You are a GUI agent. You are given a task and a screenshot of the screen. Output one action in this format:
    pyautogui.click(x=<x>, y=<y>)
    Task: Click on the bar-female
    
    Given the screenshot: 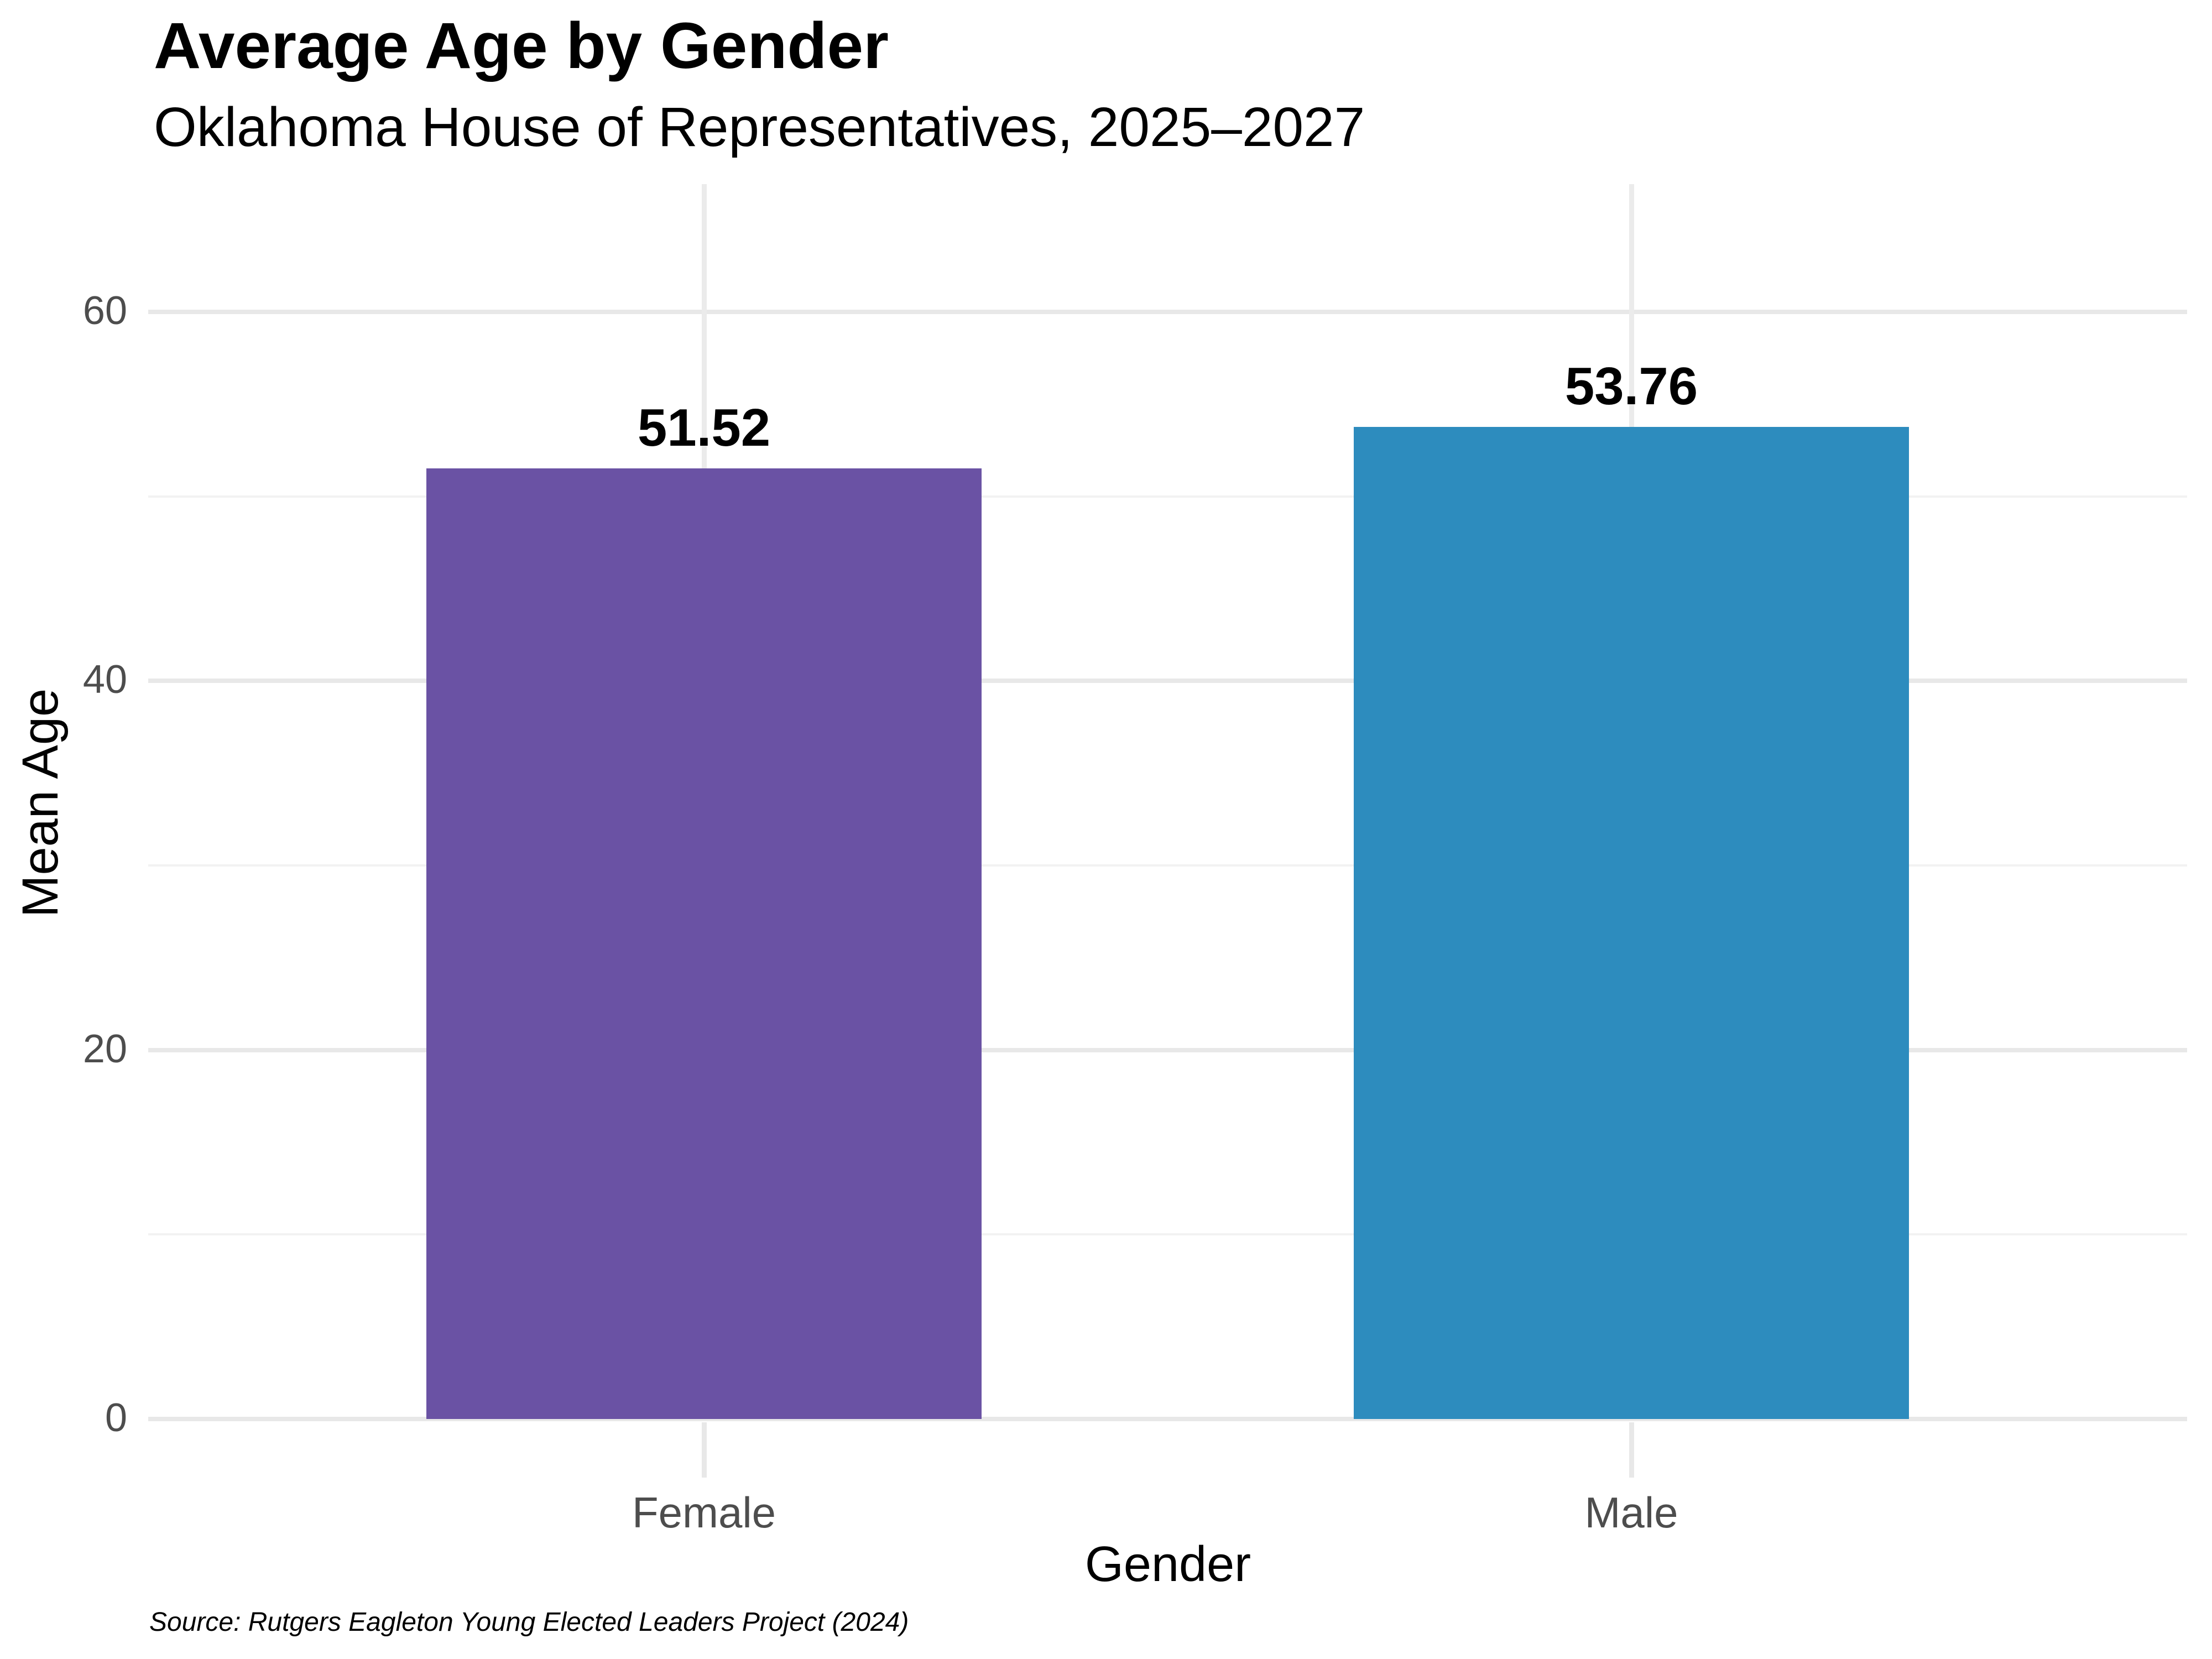 What is the action you would take?
    pyautogui.click(x=704, y=944)
    